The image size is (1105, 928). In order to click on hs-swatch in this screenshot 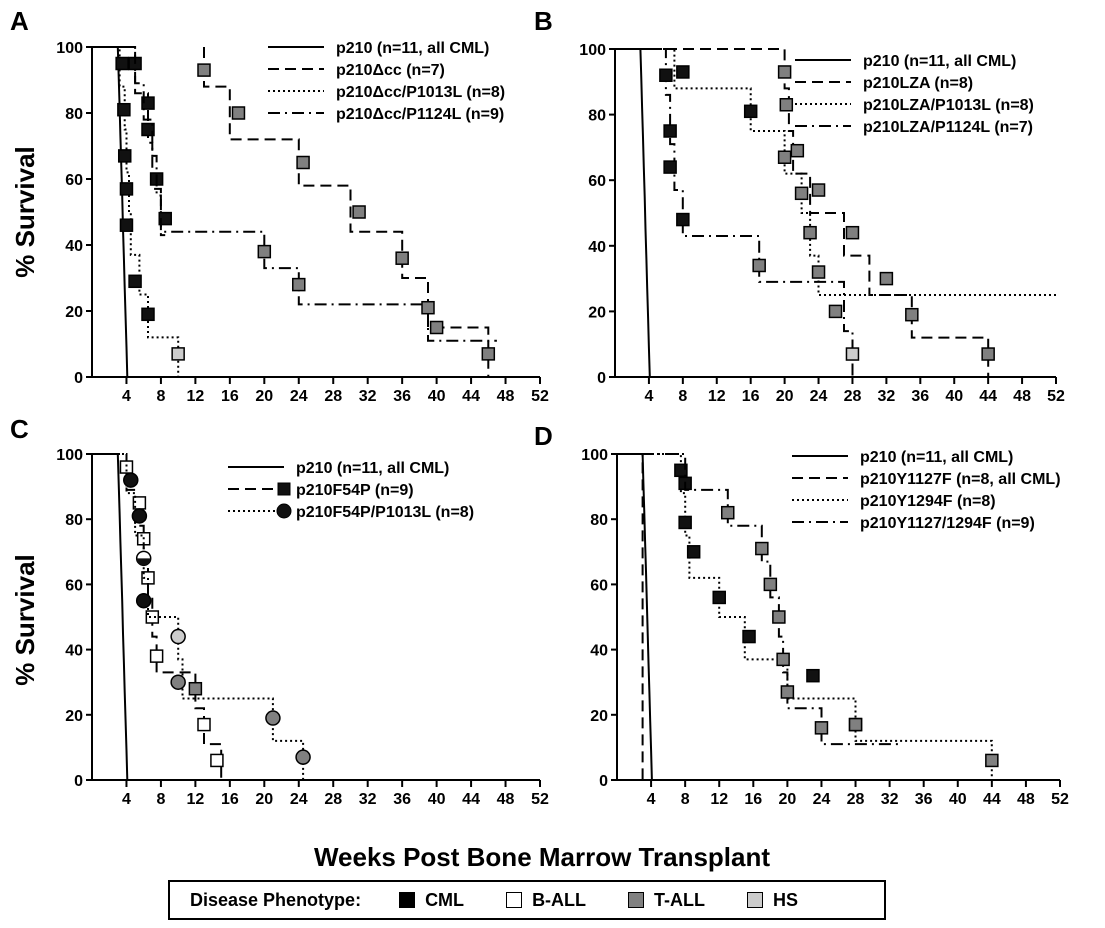, I will do `click(755, 900)`.